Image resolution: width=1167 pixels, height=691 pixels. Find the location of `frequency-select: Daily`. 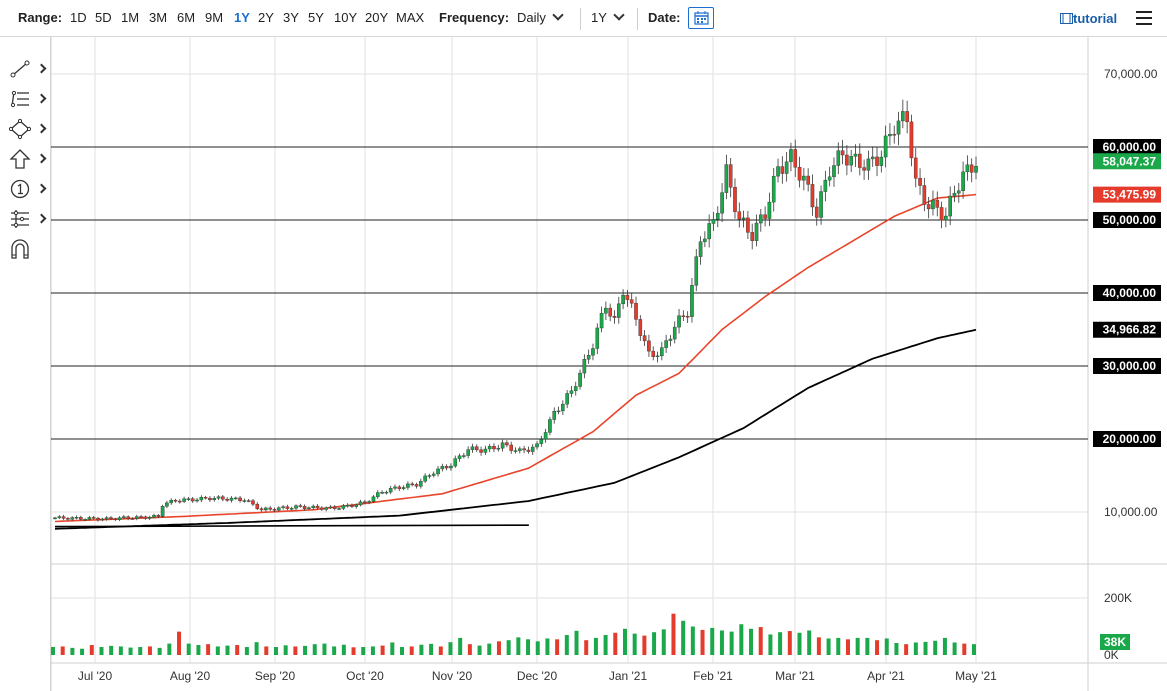

frequency-select: Daily is located at coordinates (540, 17).